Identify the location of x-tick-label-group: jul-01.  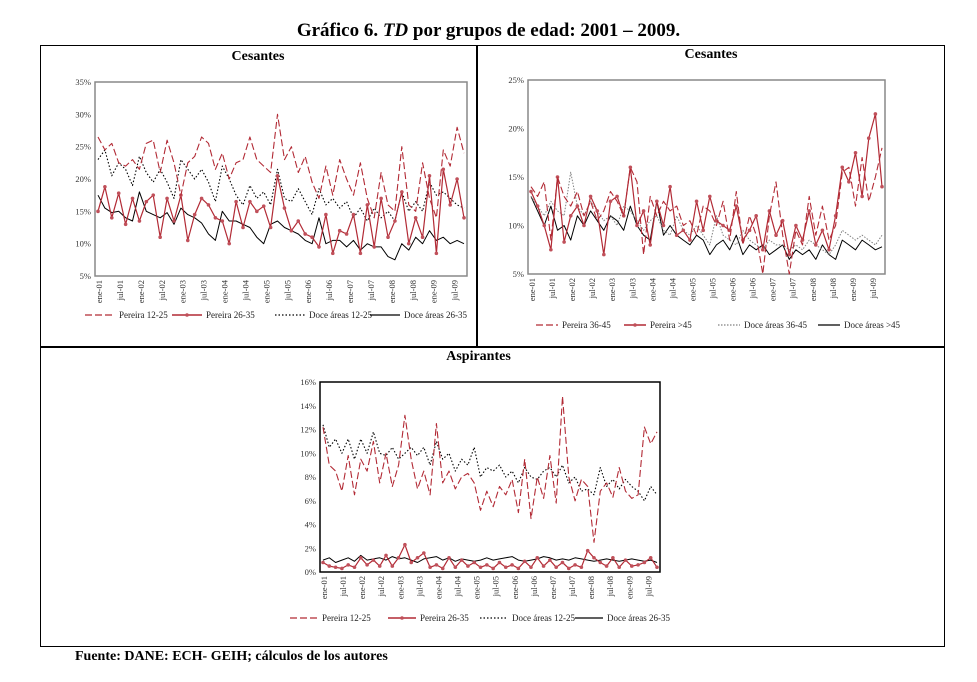
(343, 586).